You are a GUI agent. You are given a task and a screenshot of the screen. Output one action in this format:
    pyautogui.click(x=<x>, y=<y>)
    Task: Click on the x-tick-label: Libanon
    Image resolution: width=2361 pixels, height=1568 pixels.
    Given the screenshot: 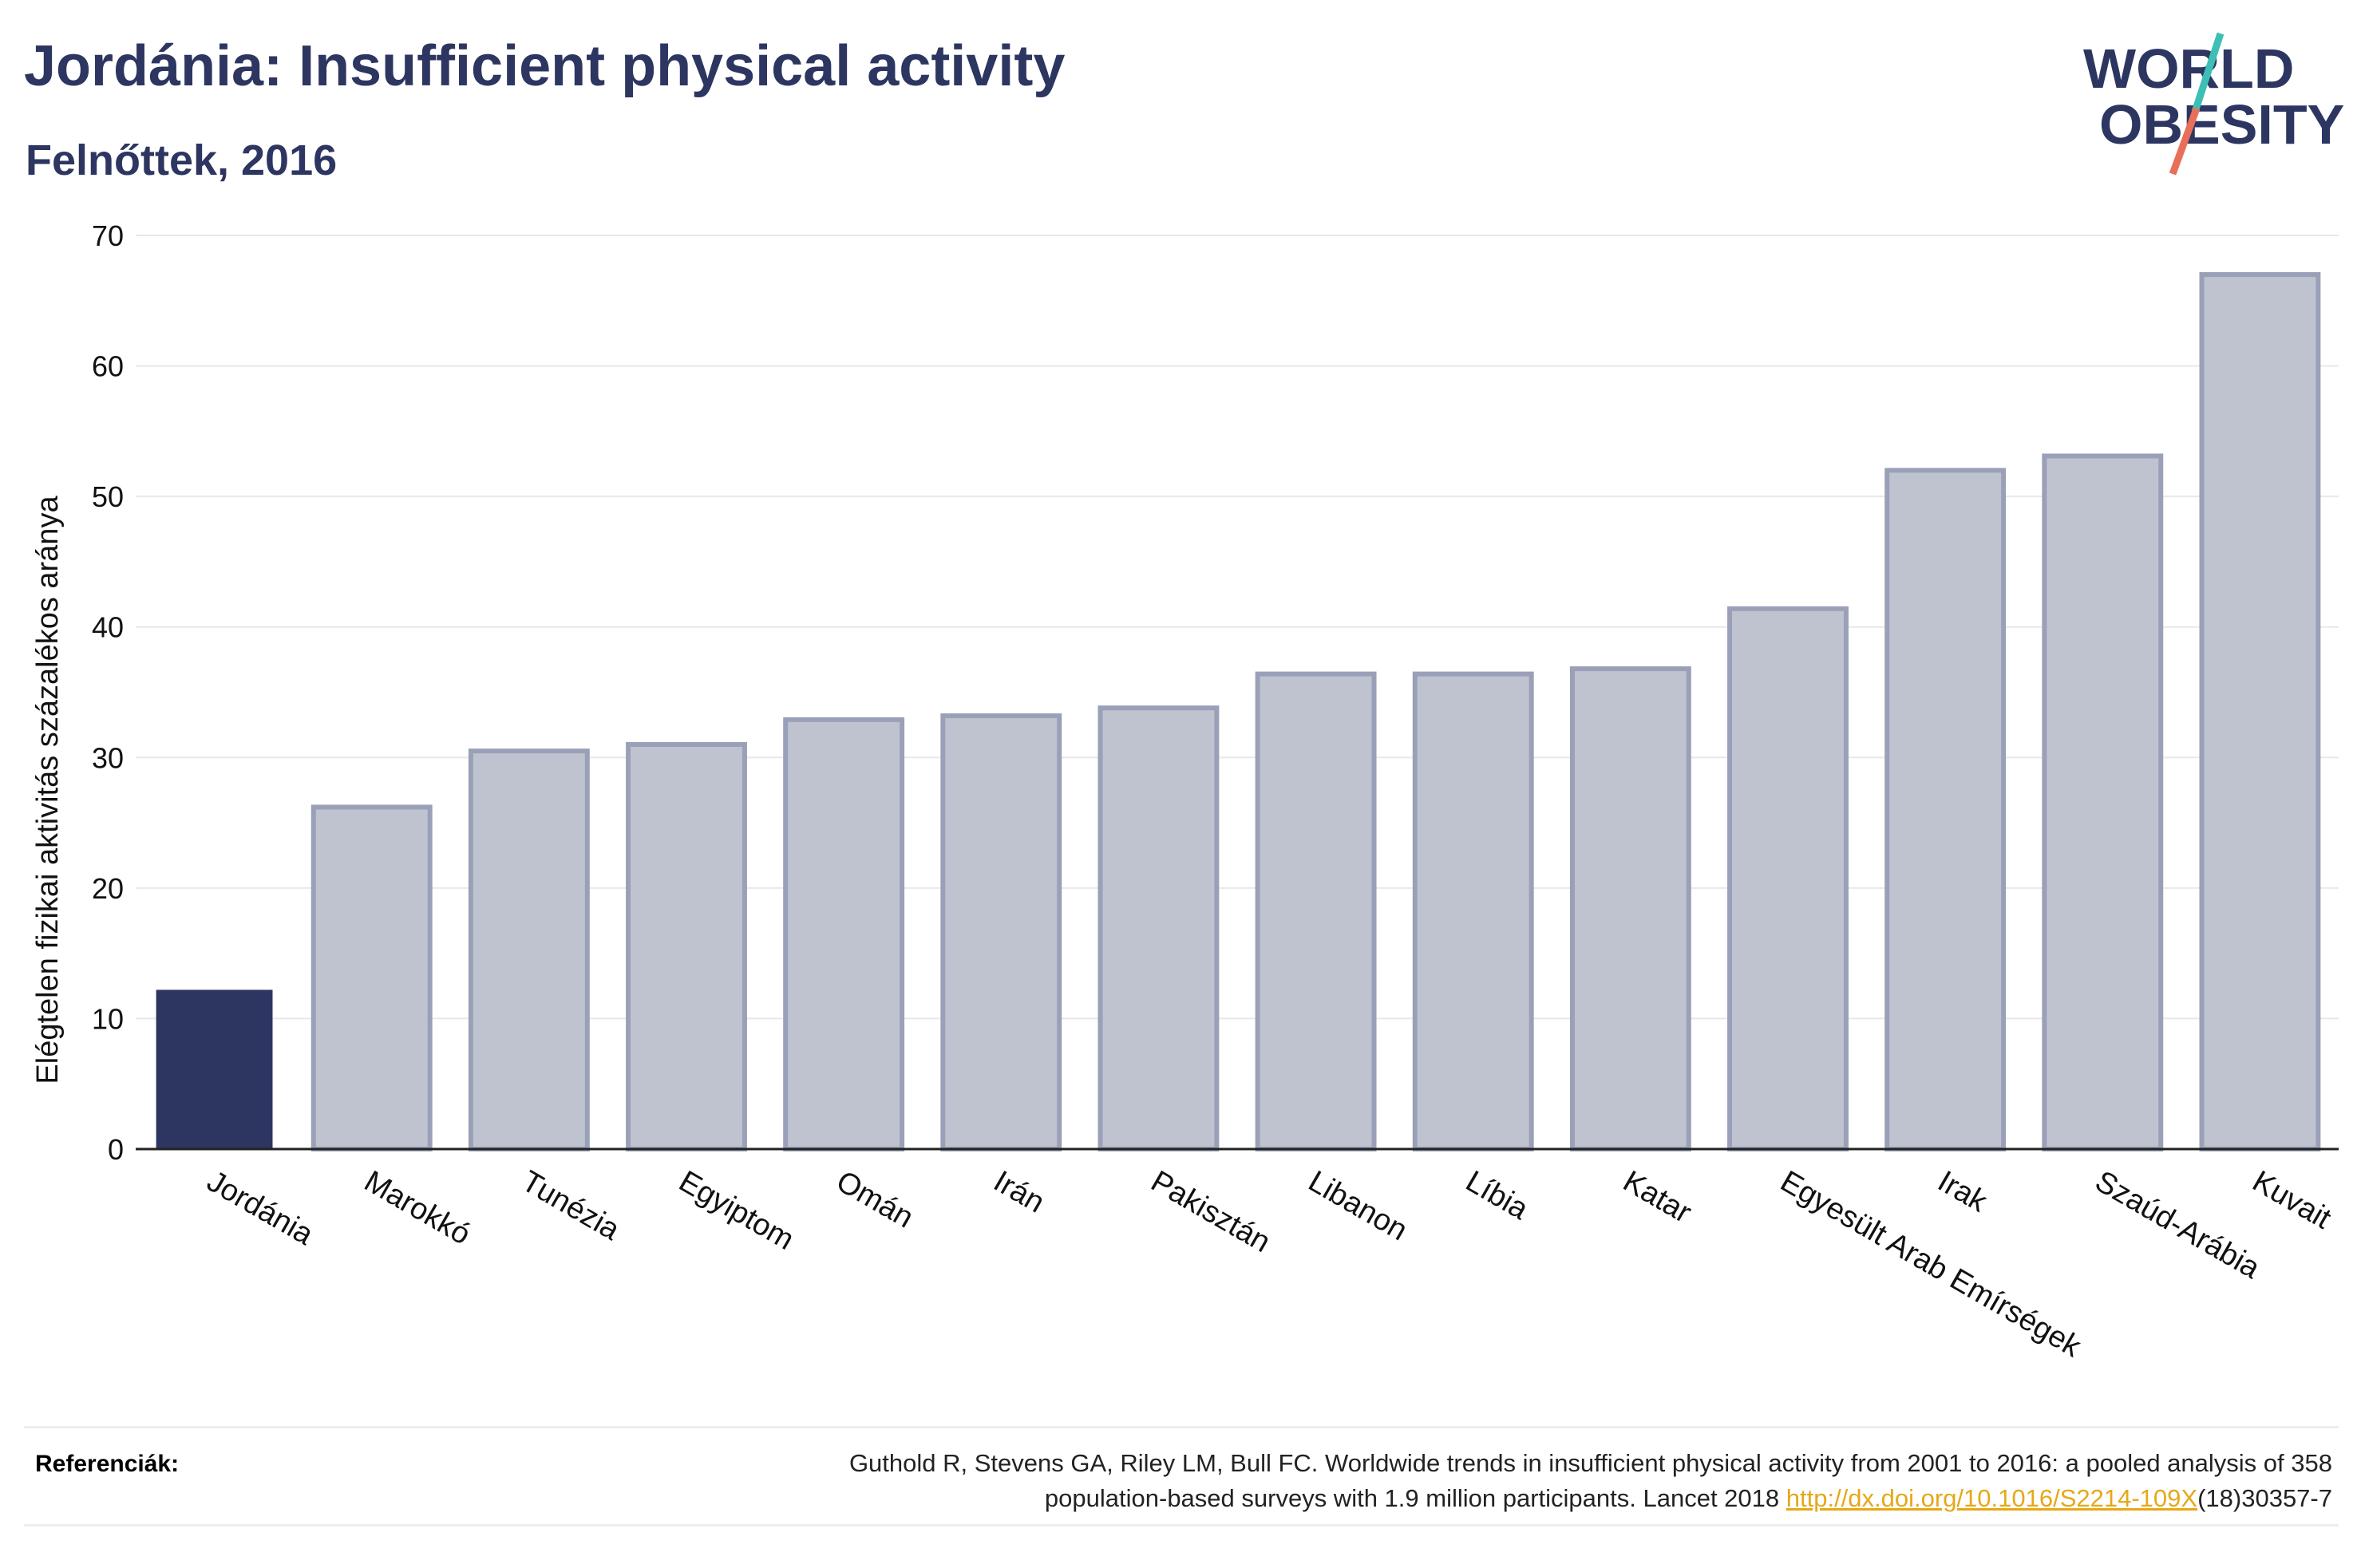 What is the action you would take?
    pyautogui.click(x=1358, y=1205)
    